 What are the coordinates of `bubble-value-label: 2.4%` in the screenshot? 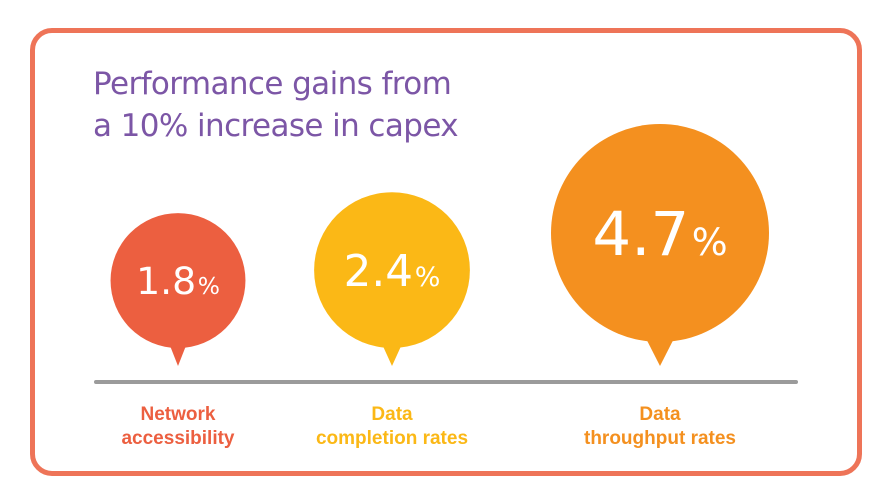 It's located at (392, 272).